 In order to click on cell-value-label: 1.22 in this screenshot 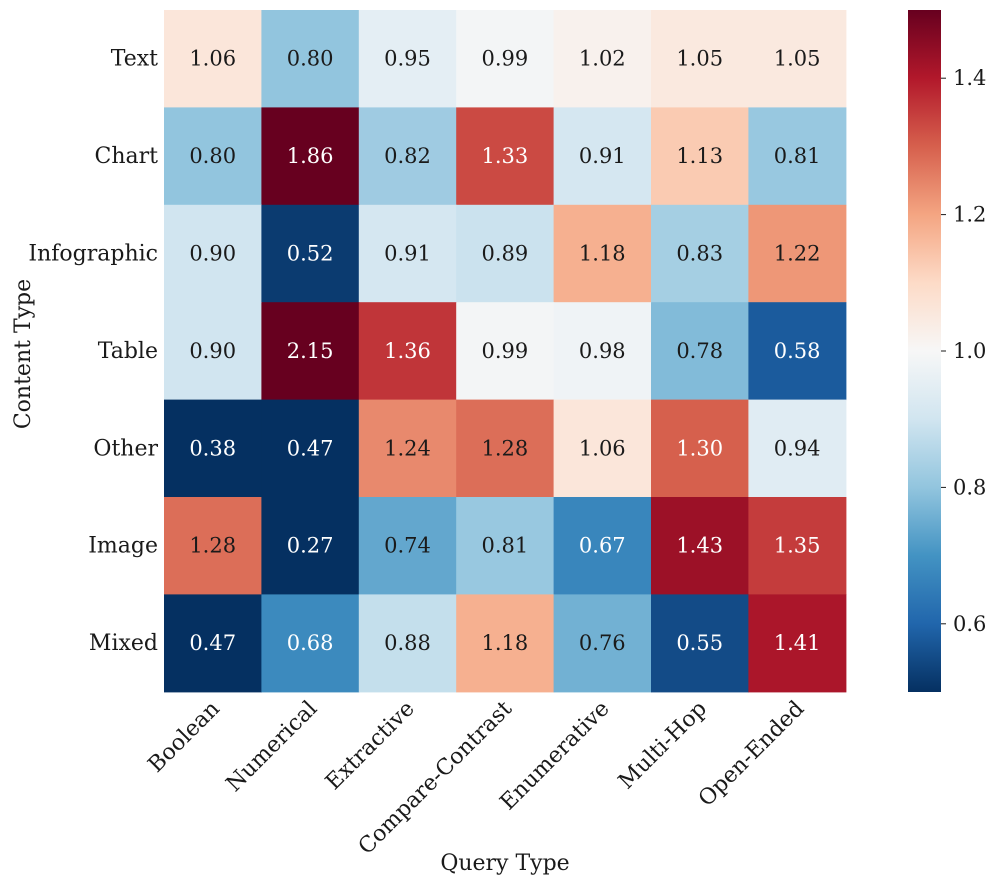, I will do `click(797, 254)`.